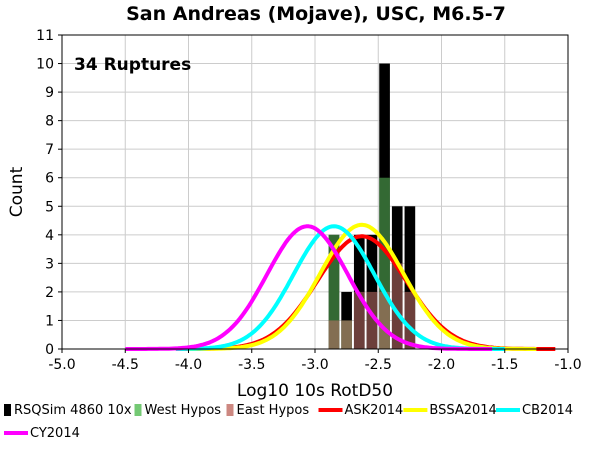 This screenshot has width=600, height=450. What do you see at coordinates (315, 391) in the screenshot?
I see `x-axis-label: Log10 10s RotD50` at bounding box center [315, 391].